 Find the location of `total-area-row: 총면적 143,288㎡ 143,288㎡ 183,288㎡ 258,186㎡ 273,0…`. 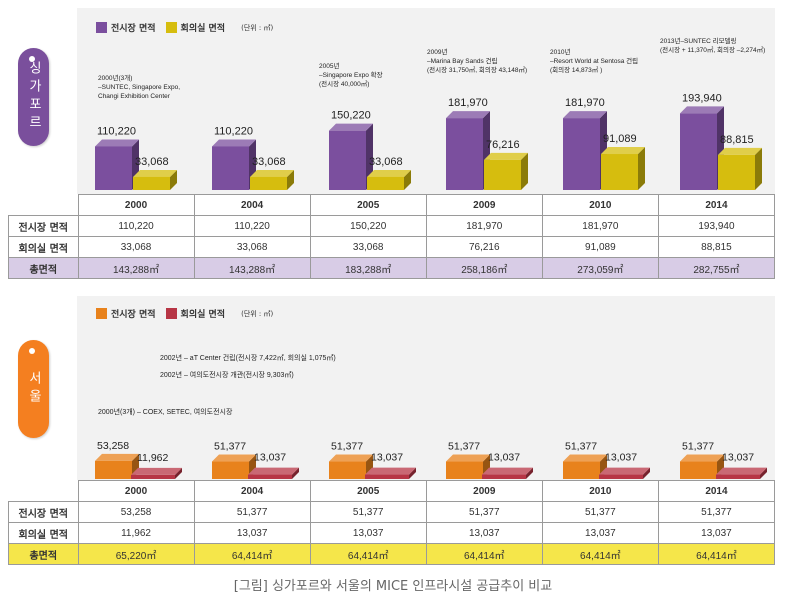

total-area-row: 총면적 143,288㎡ 143,288㎡ 183,288㎡ 258,186㎡ 273,0… is located at coordinates (392, 268).